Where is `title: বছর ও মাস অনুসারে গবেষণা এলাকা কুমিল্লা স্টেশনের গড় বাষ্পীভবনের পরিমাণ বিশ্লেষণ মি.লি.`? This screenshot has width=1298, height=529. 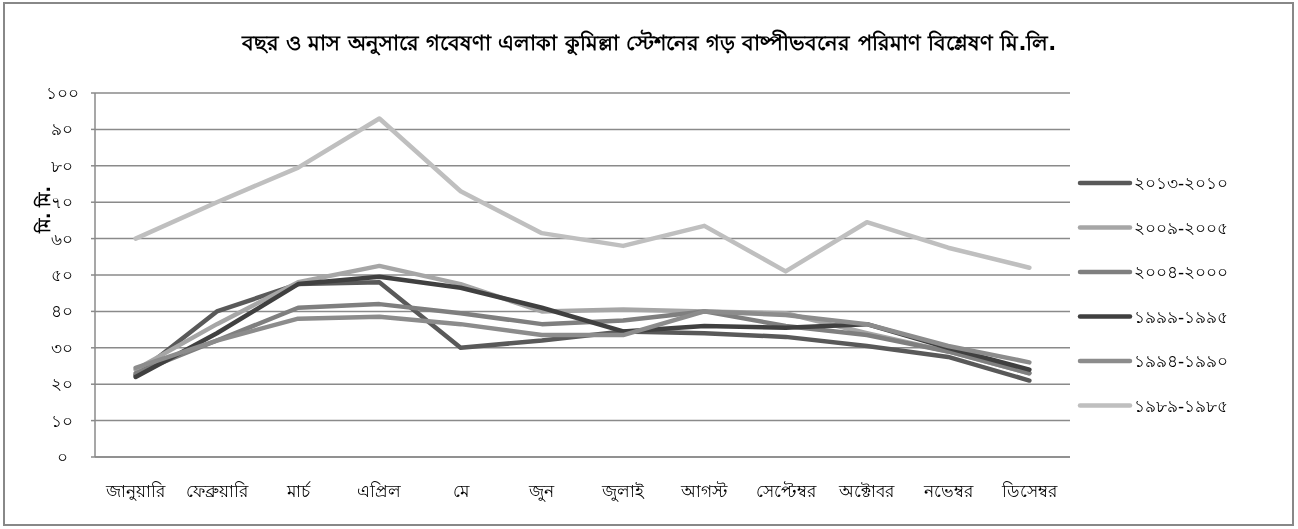
title: বছর ও মাস অনুসারে গবেষণা এলাকা কুমিল্লা স্টেশনের গড় বাষ্পীভবনের পরিমাণ বিশ্লেষণ মি.লি. is located at coordinates (649, 43).